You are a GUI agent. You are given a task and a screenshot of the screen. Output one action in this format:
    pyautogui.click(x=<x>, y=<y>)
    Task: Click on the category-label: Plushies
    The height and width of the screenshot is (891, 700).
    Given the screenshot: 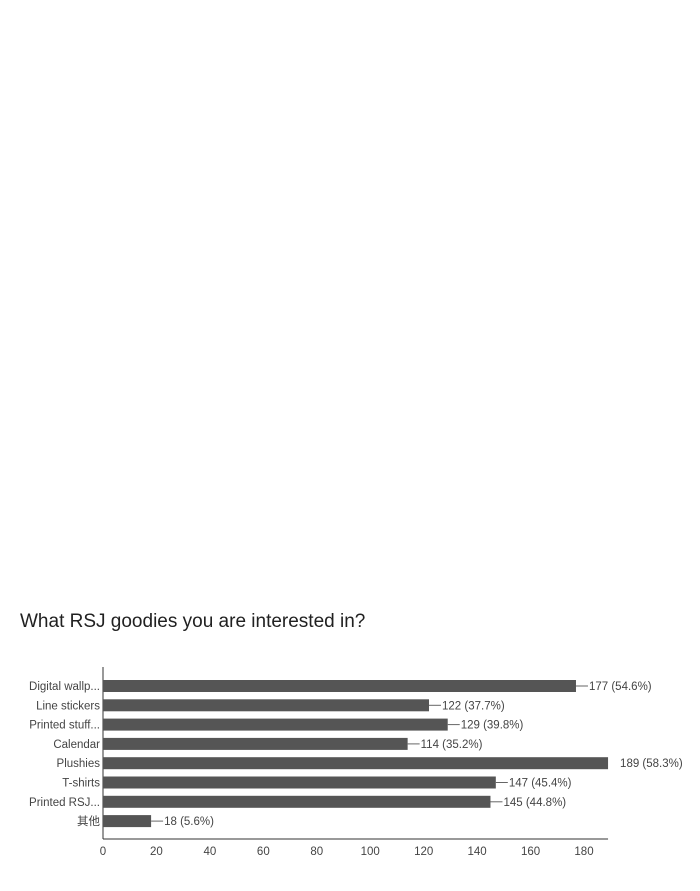 What is the action you would take?
    pyautogui.click(x=79, y=764)
    